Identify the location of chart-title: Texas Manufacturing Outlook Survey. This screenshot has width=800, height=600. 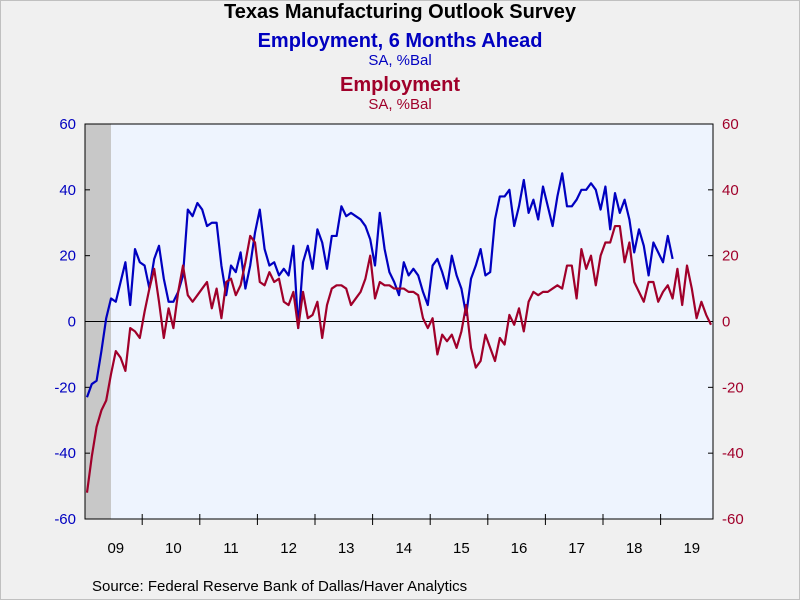
(400, 12).